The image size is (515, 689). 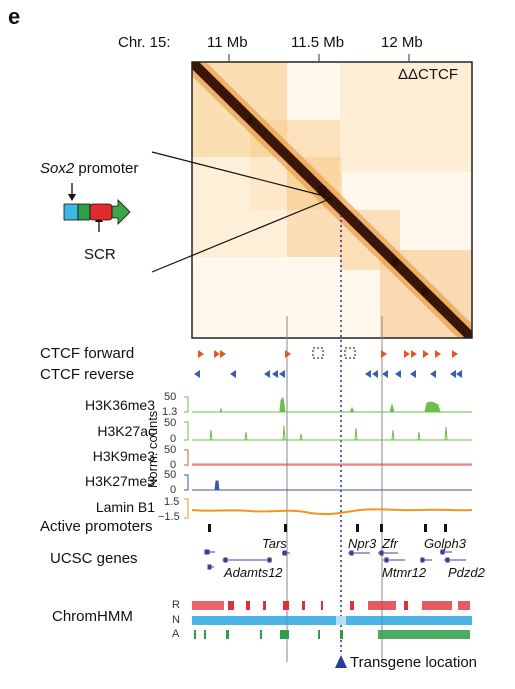 What do you see at coordinates (328, 404) in the screenshot?
I see `h3k36me3-signal` at bounding box center [328, 404].